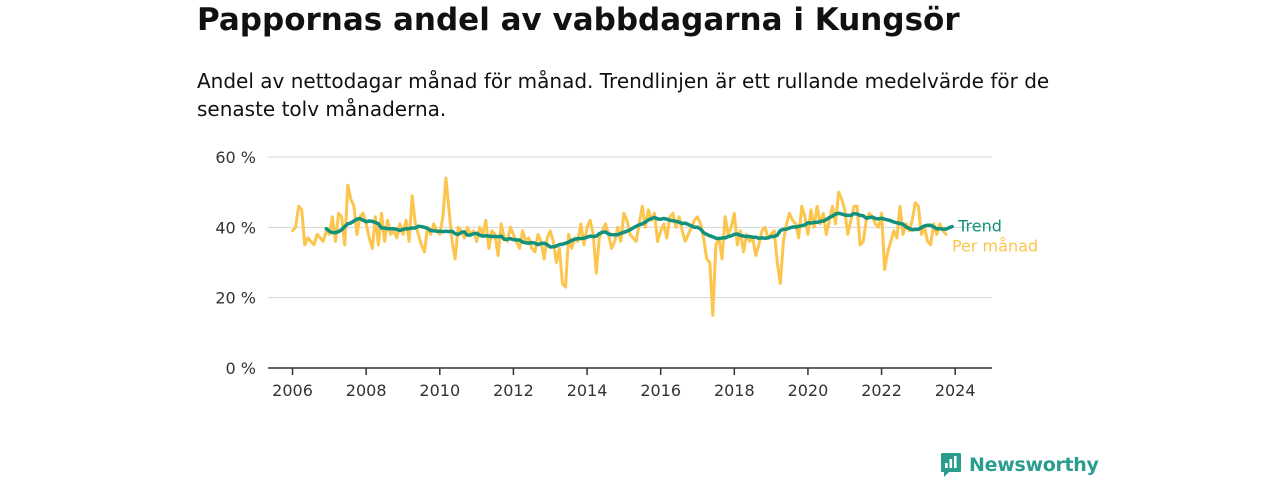  I want to click on x-tick-label: 2024, so click(955, 390).